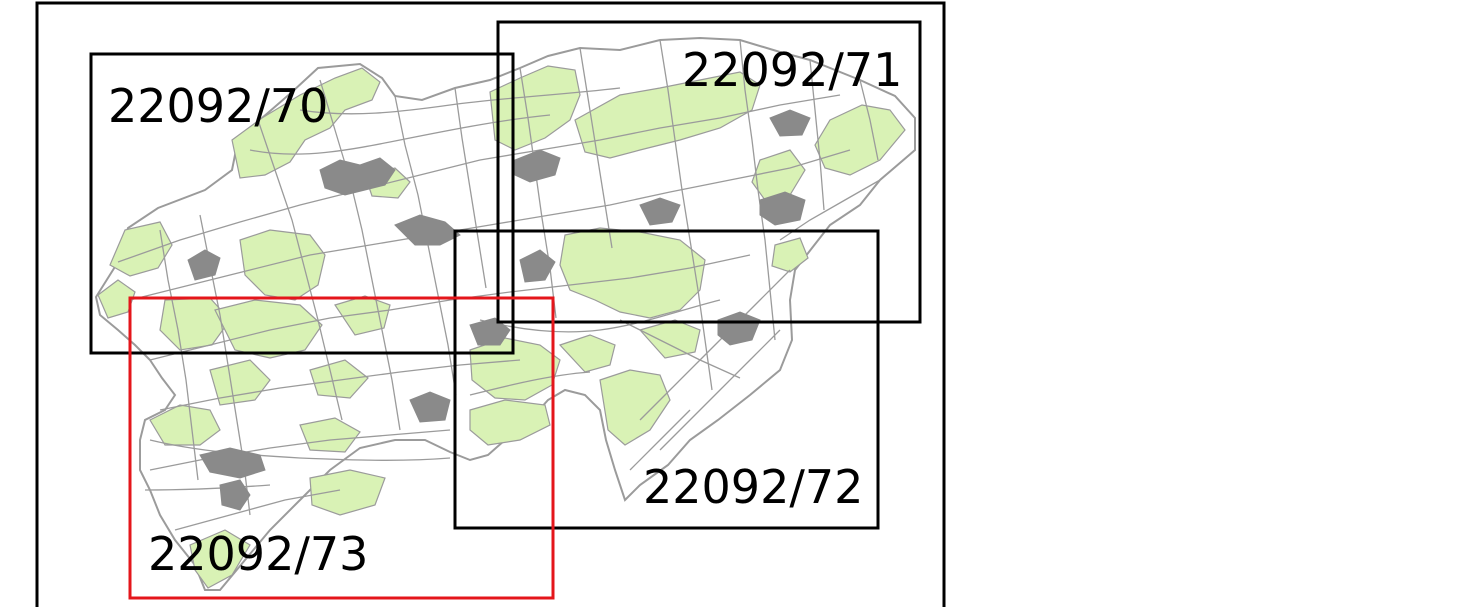  I want to click on sheet-label: 22092/70, so click(218, 106).